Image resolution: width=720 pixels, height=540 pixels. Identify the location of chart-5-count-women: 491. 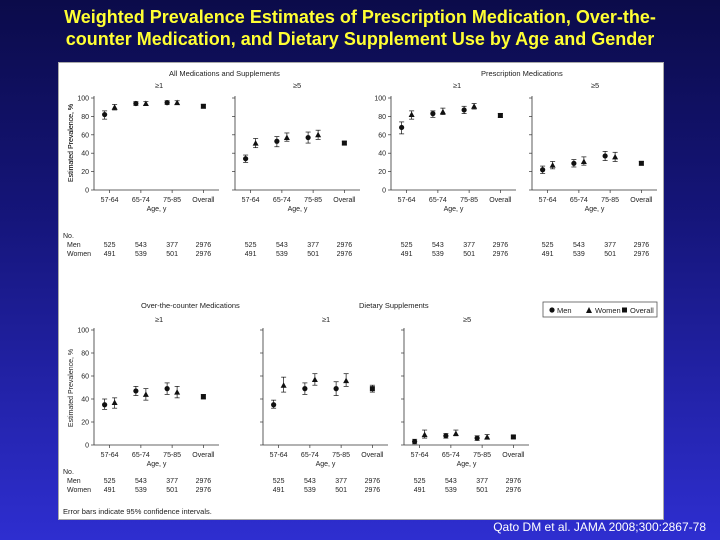
(110, 490).